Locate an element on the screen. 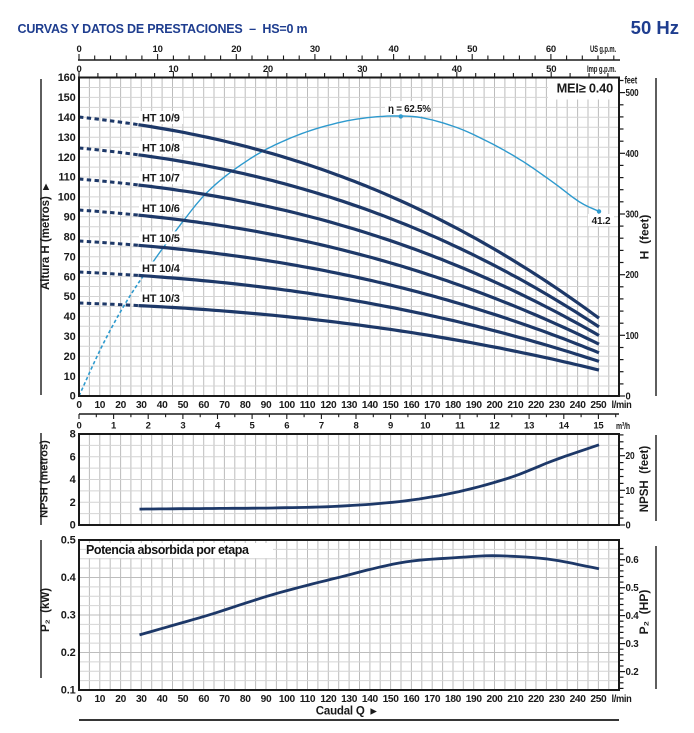 The height and width of the screenshot is (733, 694). svg-text: US g.p.m. is located at coordinates (603, 49).